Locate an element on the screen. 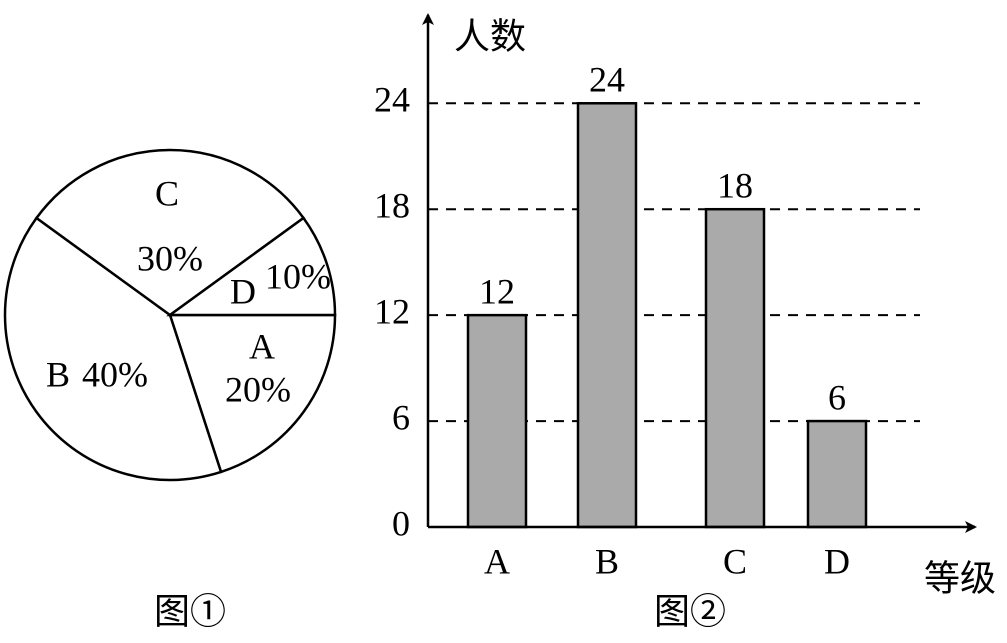  bar-value-label: 24 is located at coordinates (607, 80).